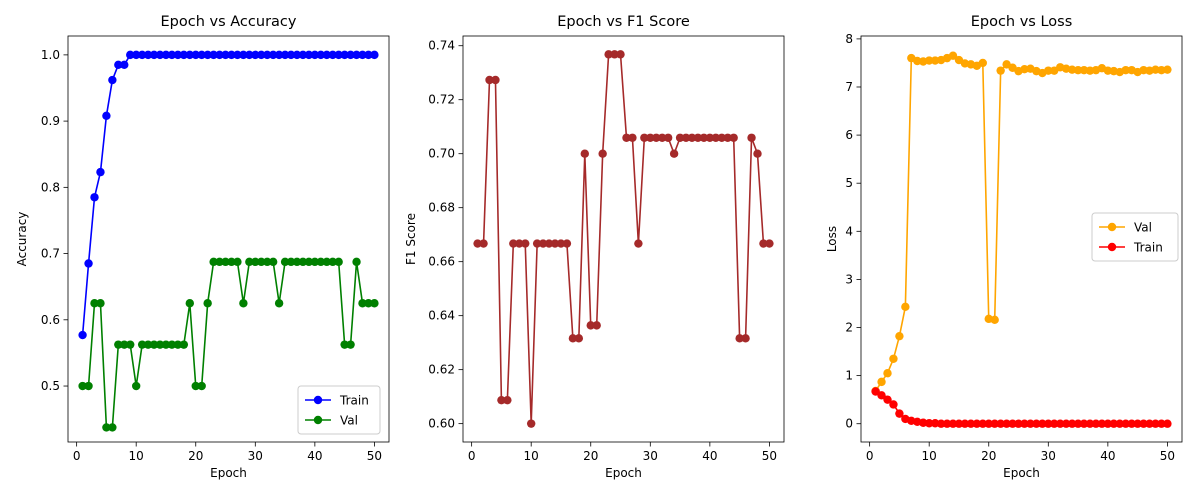  I want to click on chart-title: Epoch vs F1 Score, so click(623, 22).